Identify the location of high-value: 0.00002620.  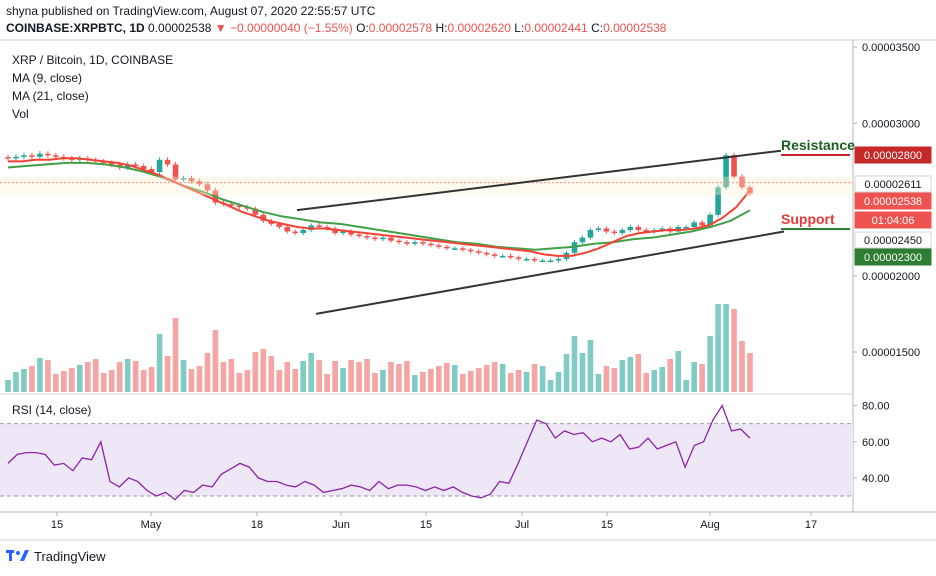
(479, 28).